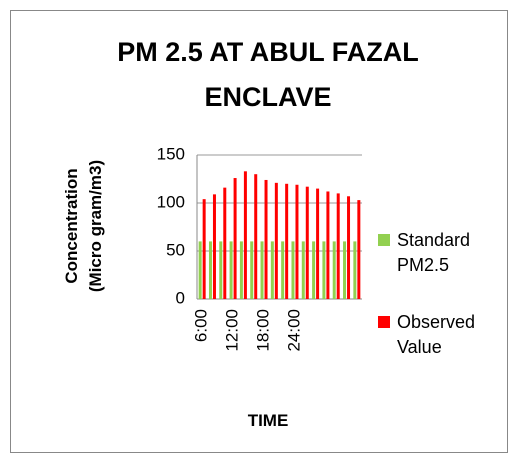 This screenshot has height=464, width=518. I want to click on x-tick-label: 18:00, so click(263, 330).